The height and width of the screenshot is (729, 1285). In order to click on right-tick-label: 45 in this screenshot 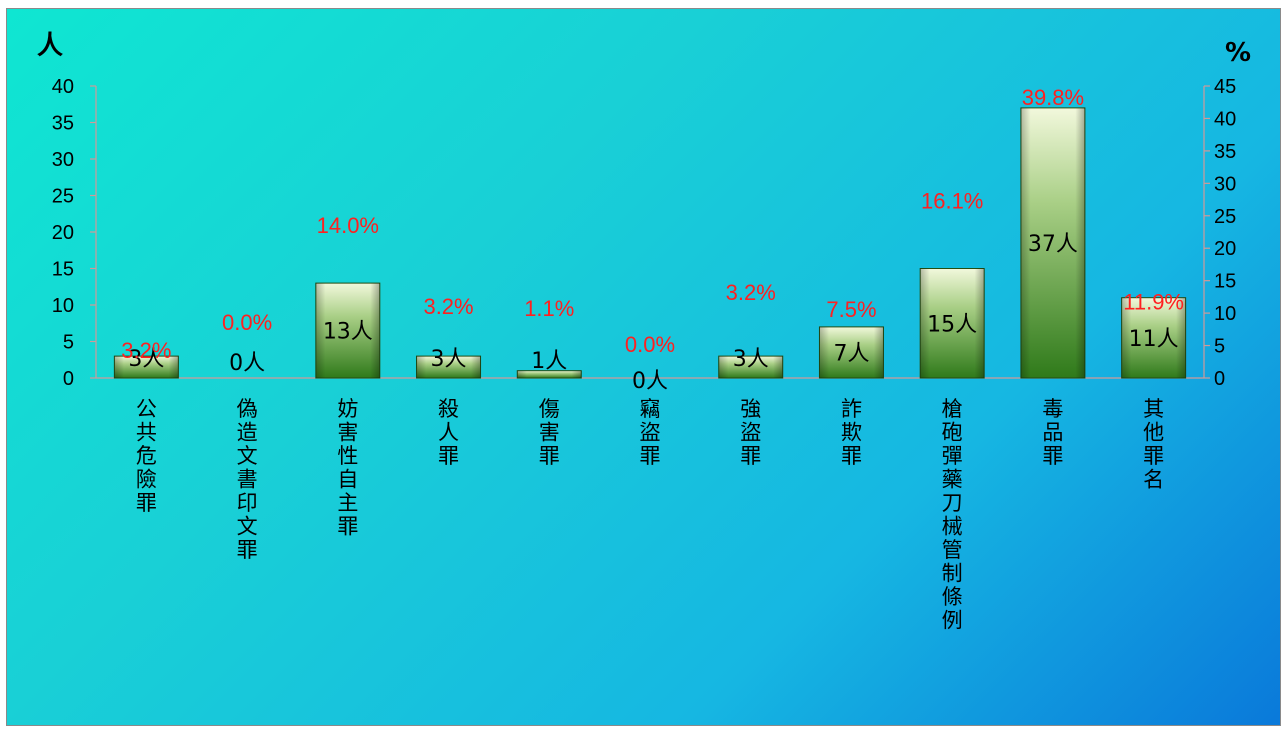, I will do `click(1225, 87)`.